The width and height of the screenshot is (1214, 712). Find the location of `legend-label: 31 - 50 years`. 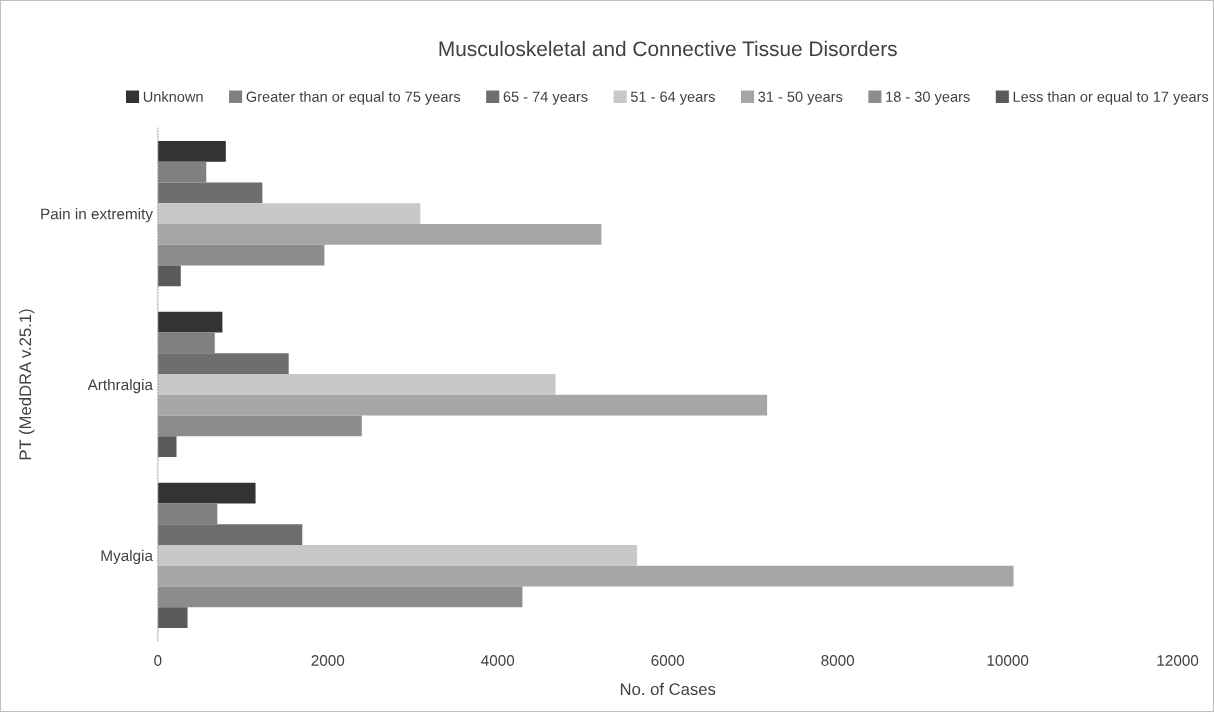

legend-label: 31 - 50 years is located at coordinates (800, 98).